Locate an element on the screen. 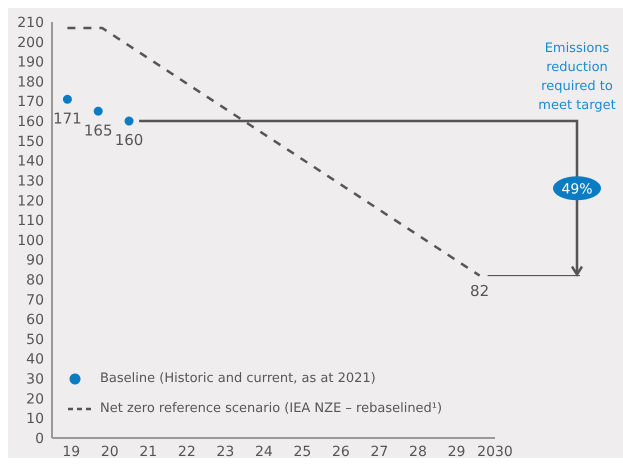 The height and width of the screenshot is (470, 623). y-tick-label: 150 is located at coordinates (30, 142).